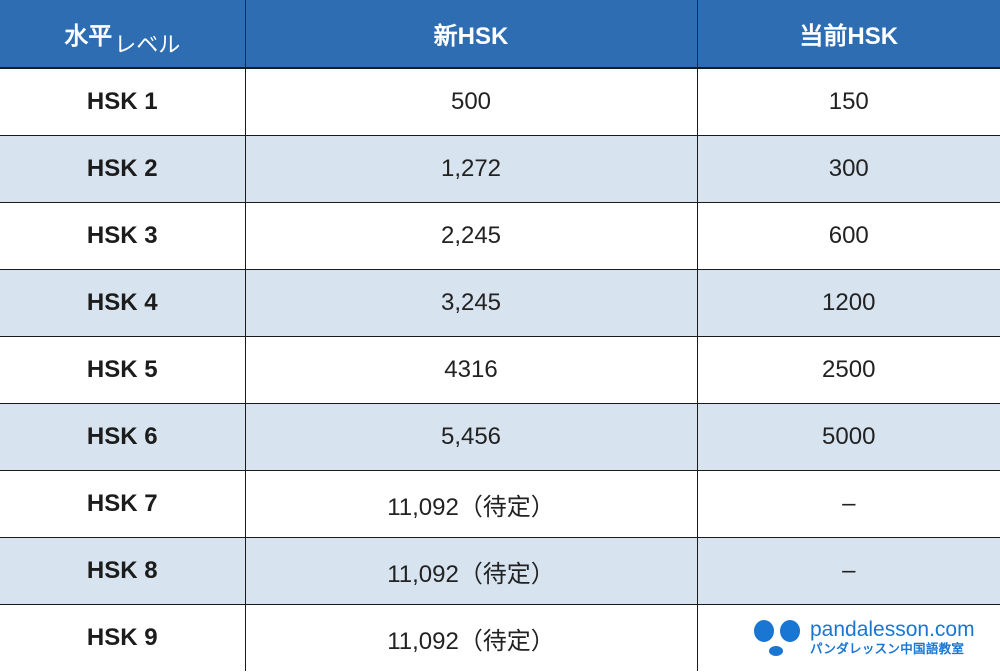  What do you see at coordinates (471, 236) in the screenshot?
I see `new-hsk-cell: 2,245` at bounding box center [471, 236].